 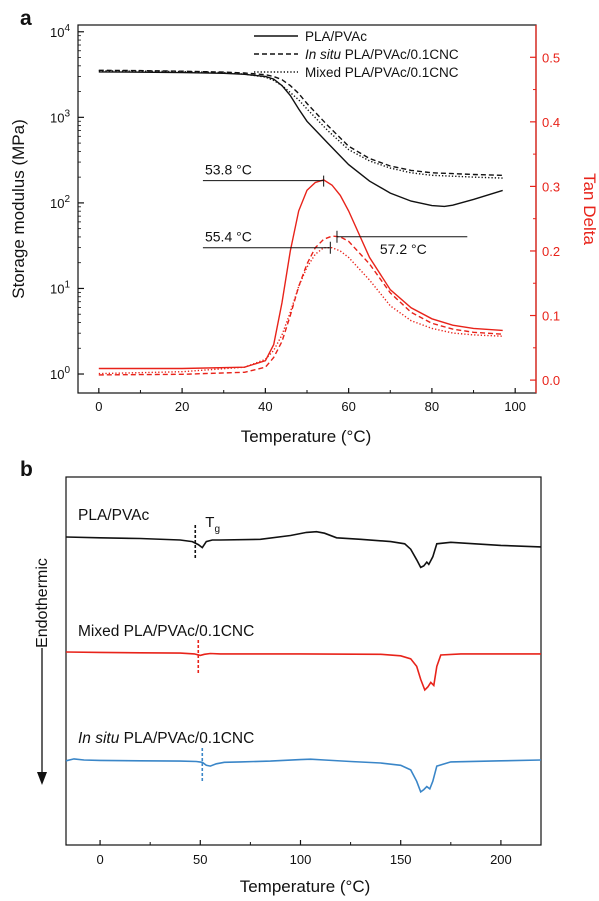 I want to click on y-axis-right-a: 0.0 0.1 0.2 0.3 0.4 0.5, so click(x=545, y=209).